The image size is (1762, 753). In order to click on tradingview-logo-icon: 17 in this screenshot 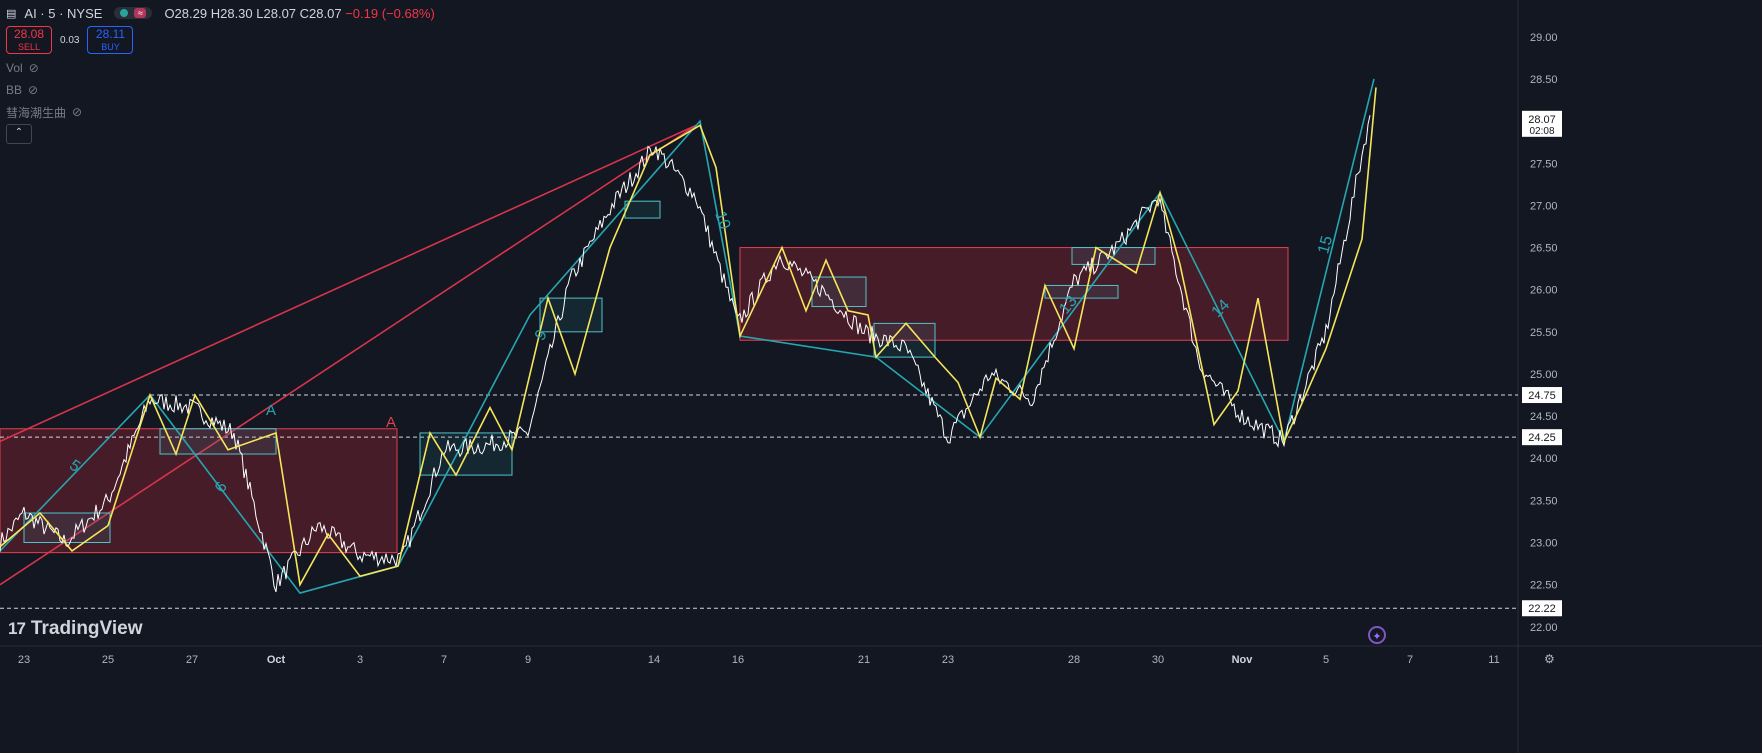, I will do `click(17, 628)`.